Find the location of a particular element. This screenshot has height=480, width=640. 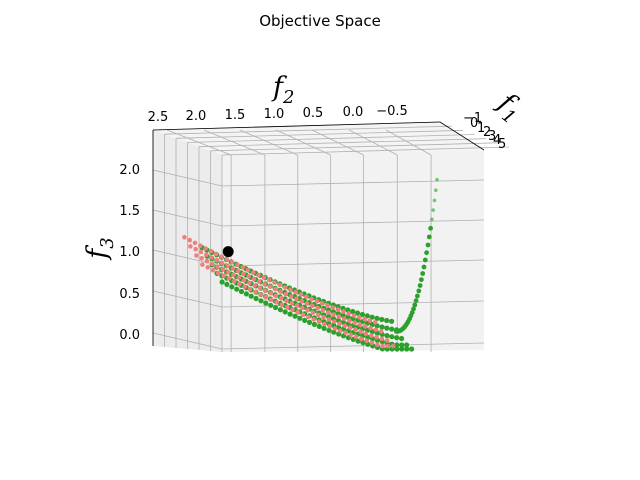

y-tick-label: −0.5 is located at coordinates (392, 111).